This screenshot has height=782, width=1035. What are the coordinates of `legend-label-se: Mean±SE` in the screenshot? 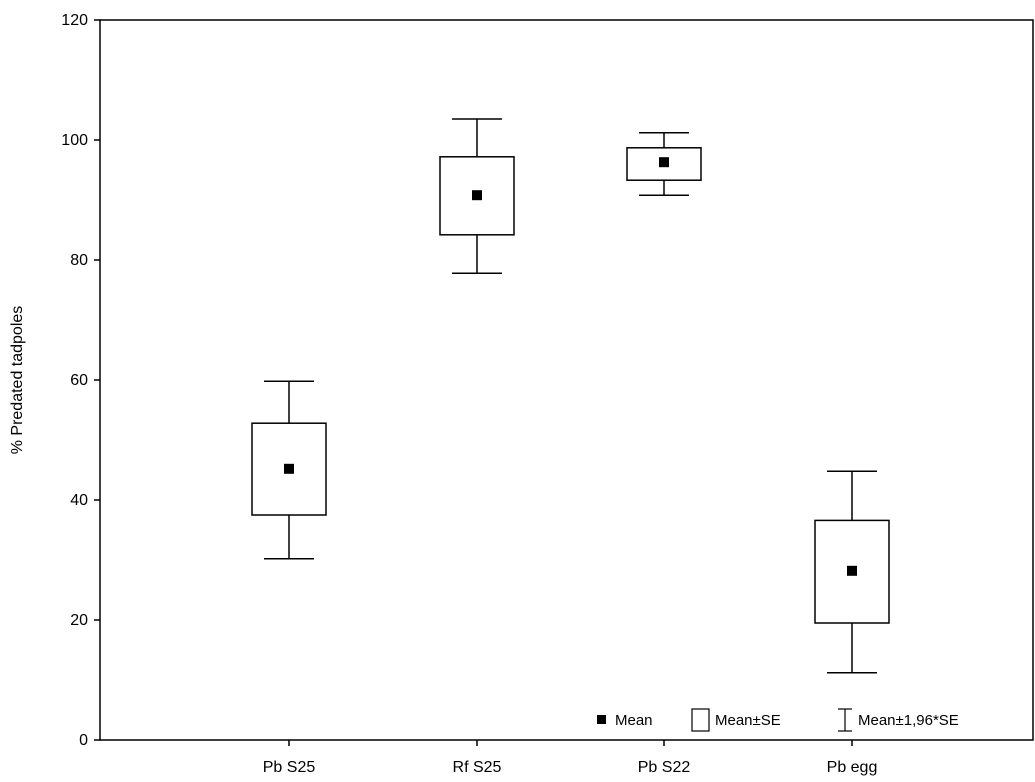 It's located at (748, 720).